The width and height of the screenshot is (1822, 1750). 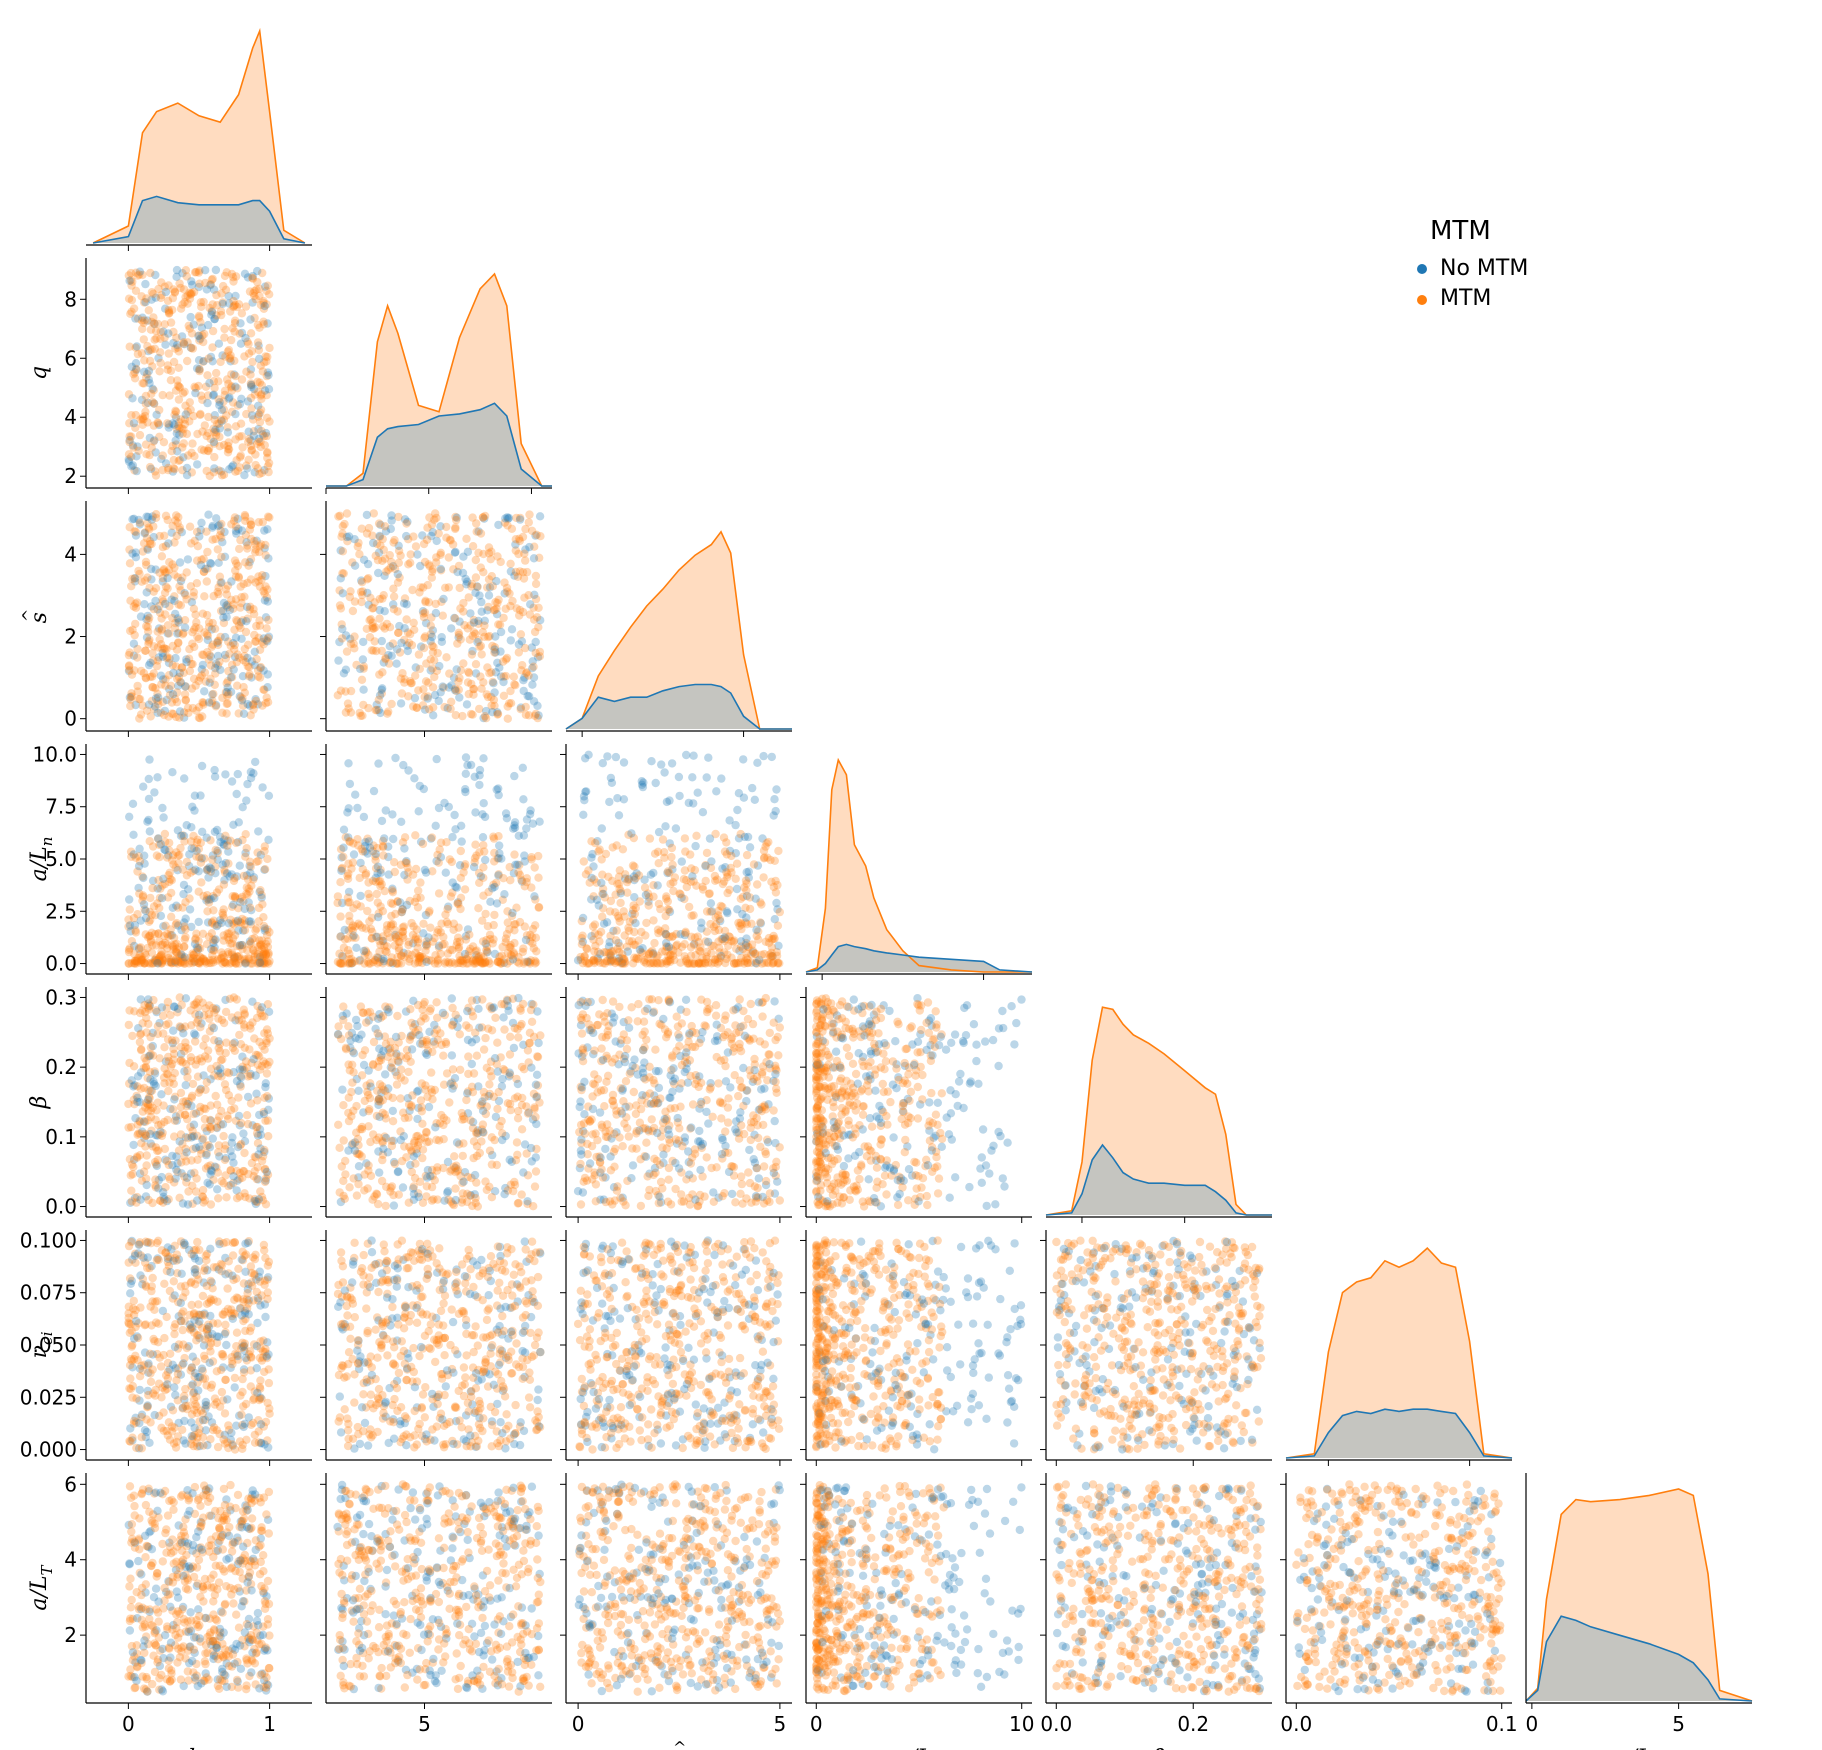 I want to click on axis-label-base: β, so click(x=39, y=1103).